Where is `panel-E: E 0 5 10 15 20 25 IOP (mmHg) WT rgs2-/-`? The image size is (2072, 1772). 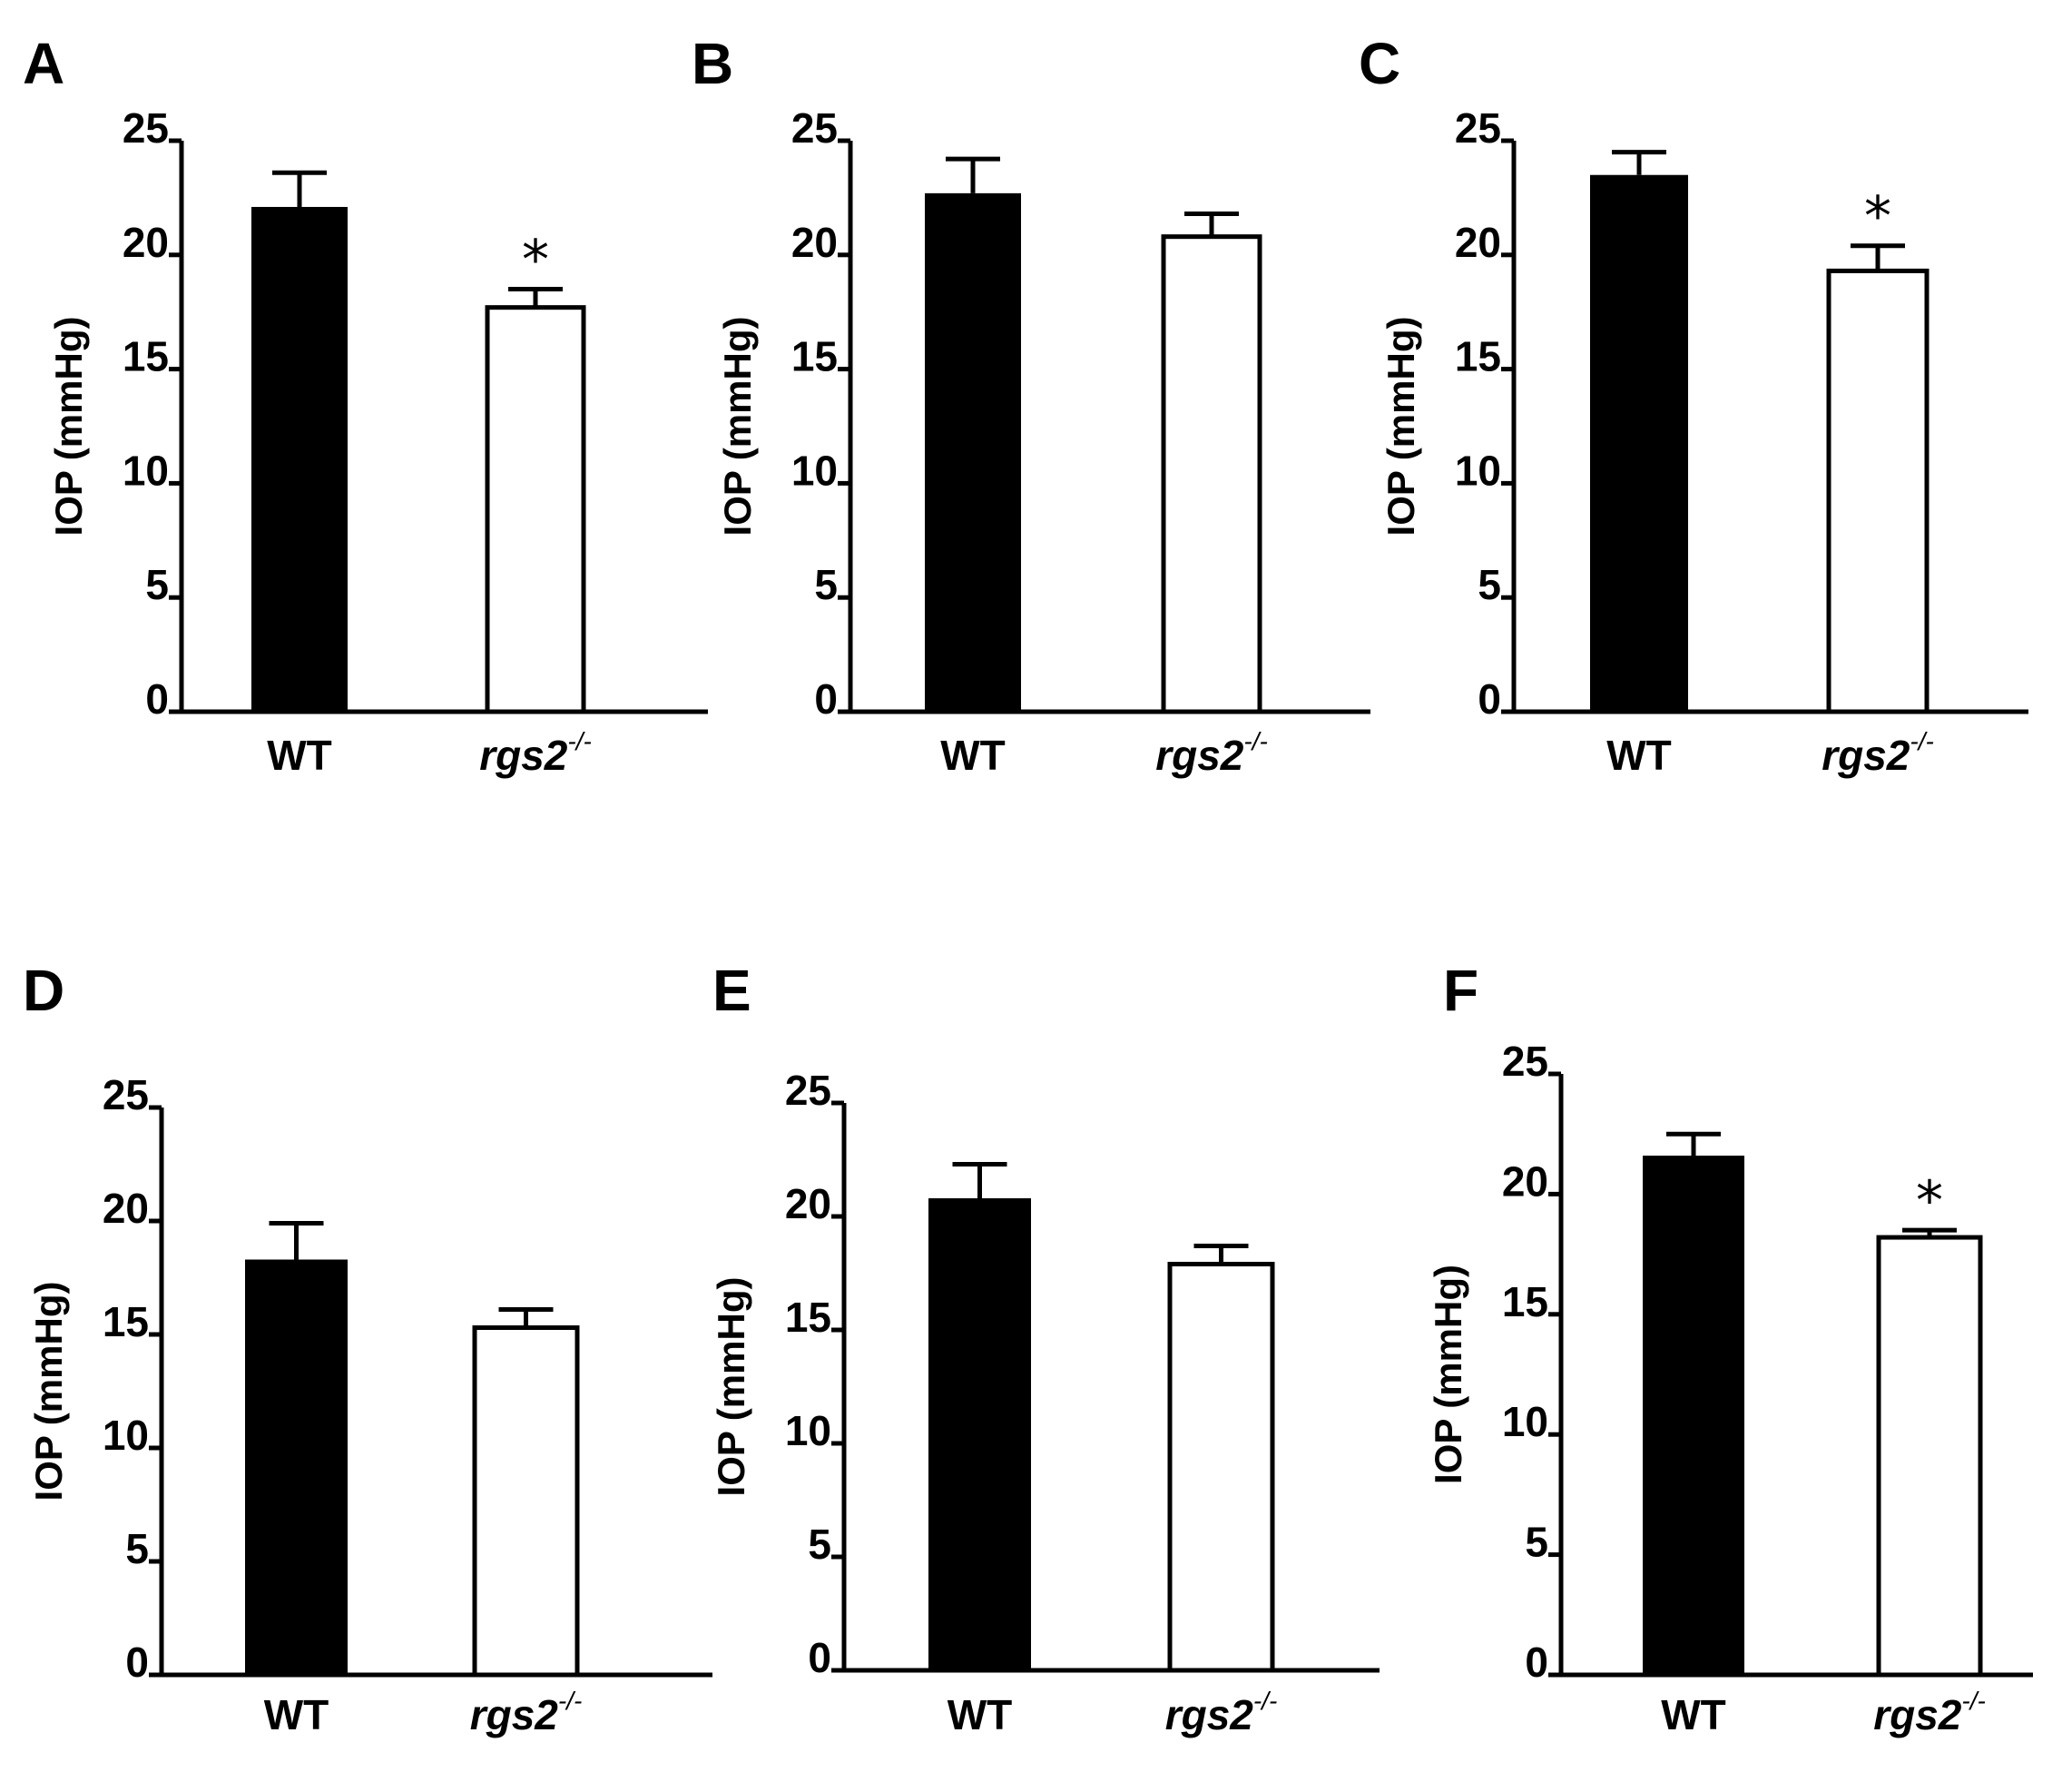
panel-E: E 0 5 10 15 20 25 IOP (mmHg) WT rgs2-/- is located at coordinates (1045, 1348).